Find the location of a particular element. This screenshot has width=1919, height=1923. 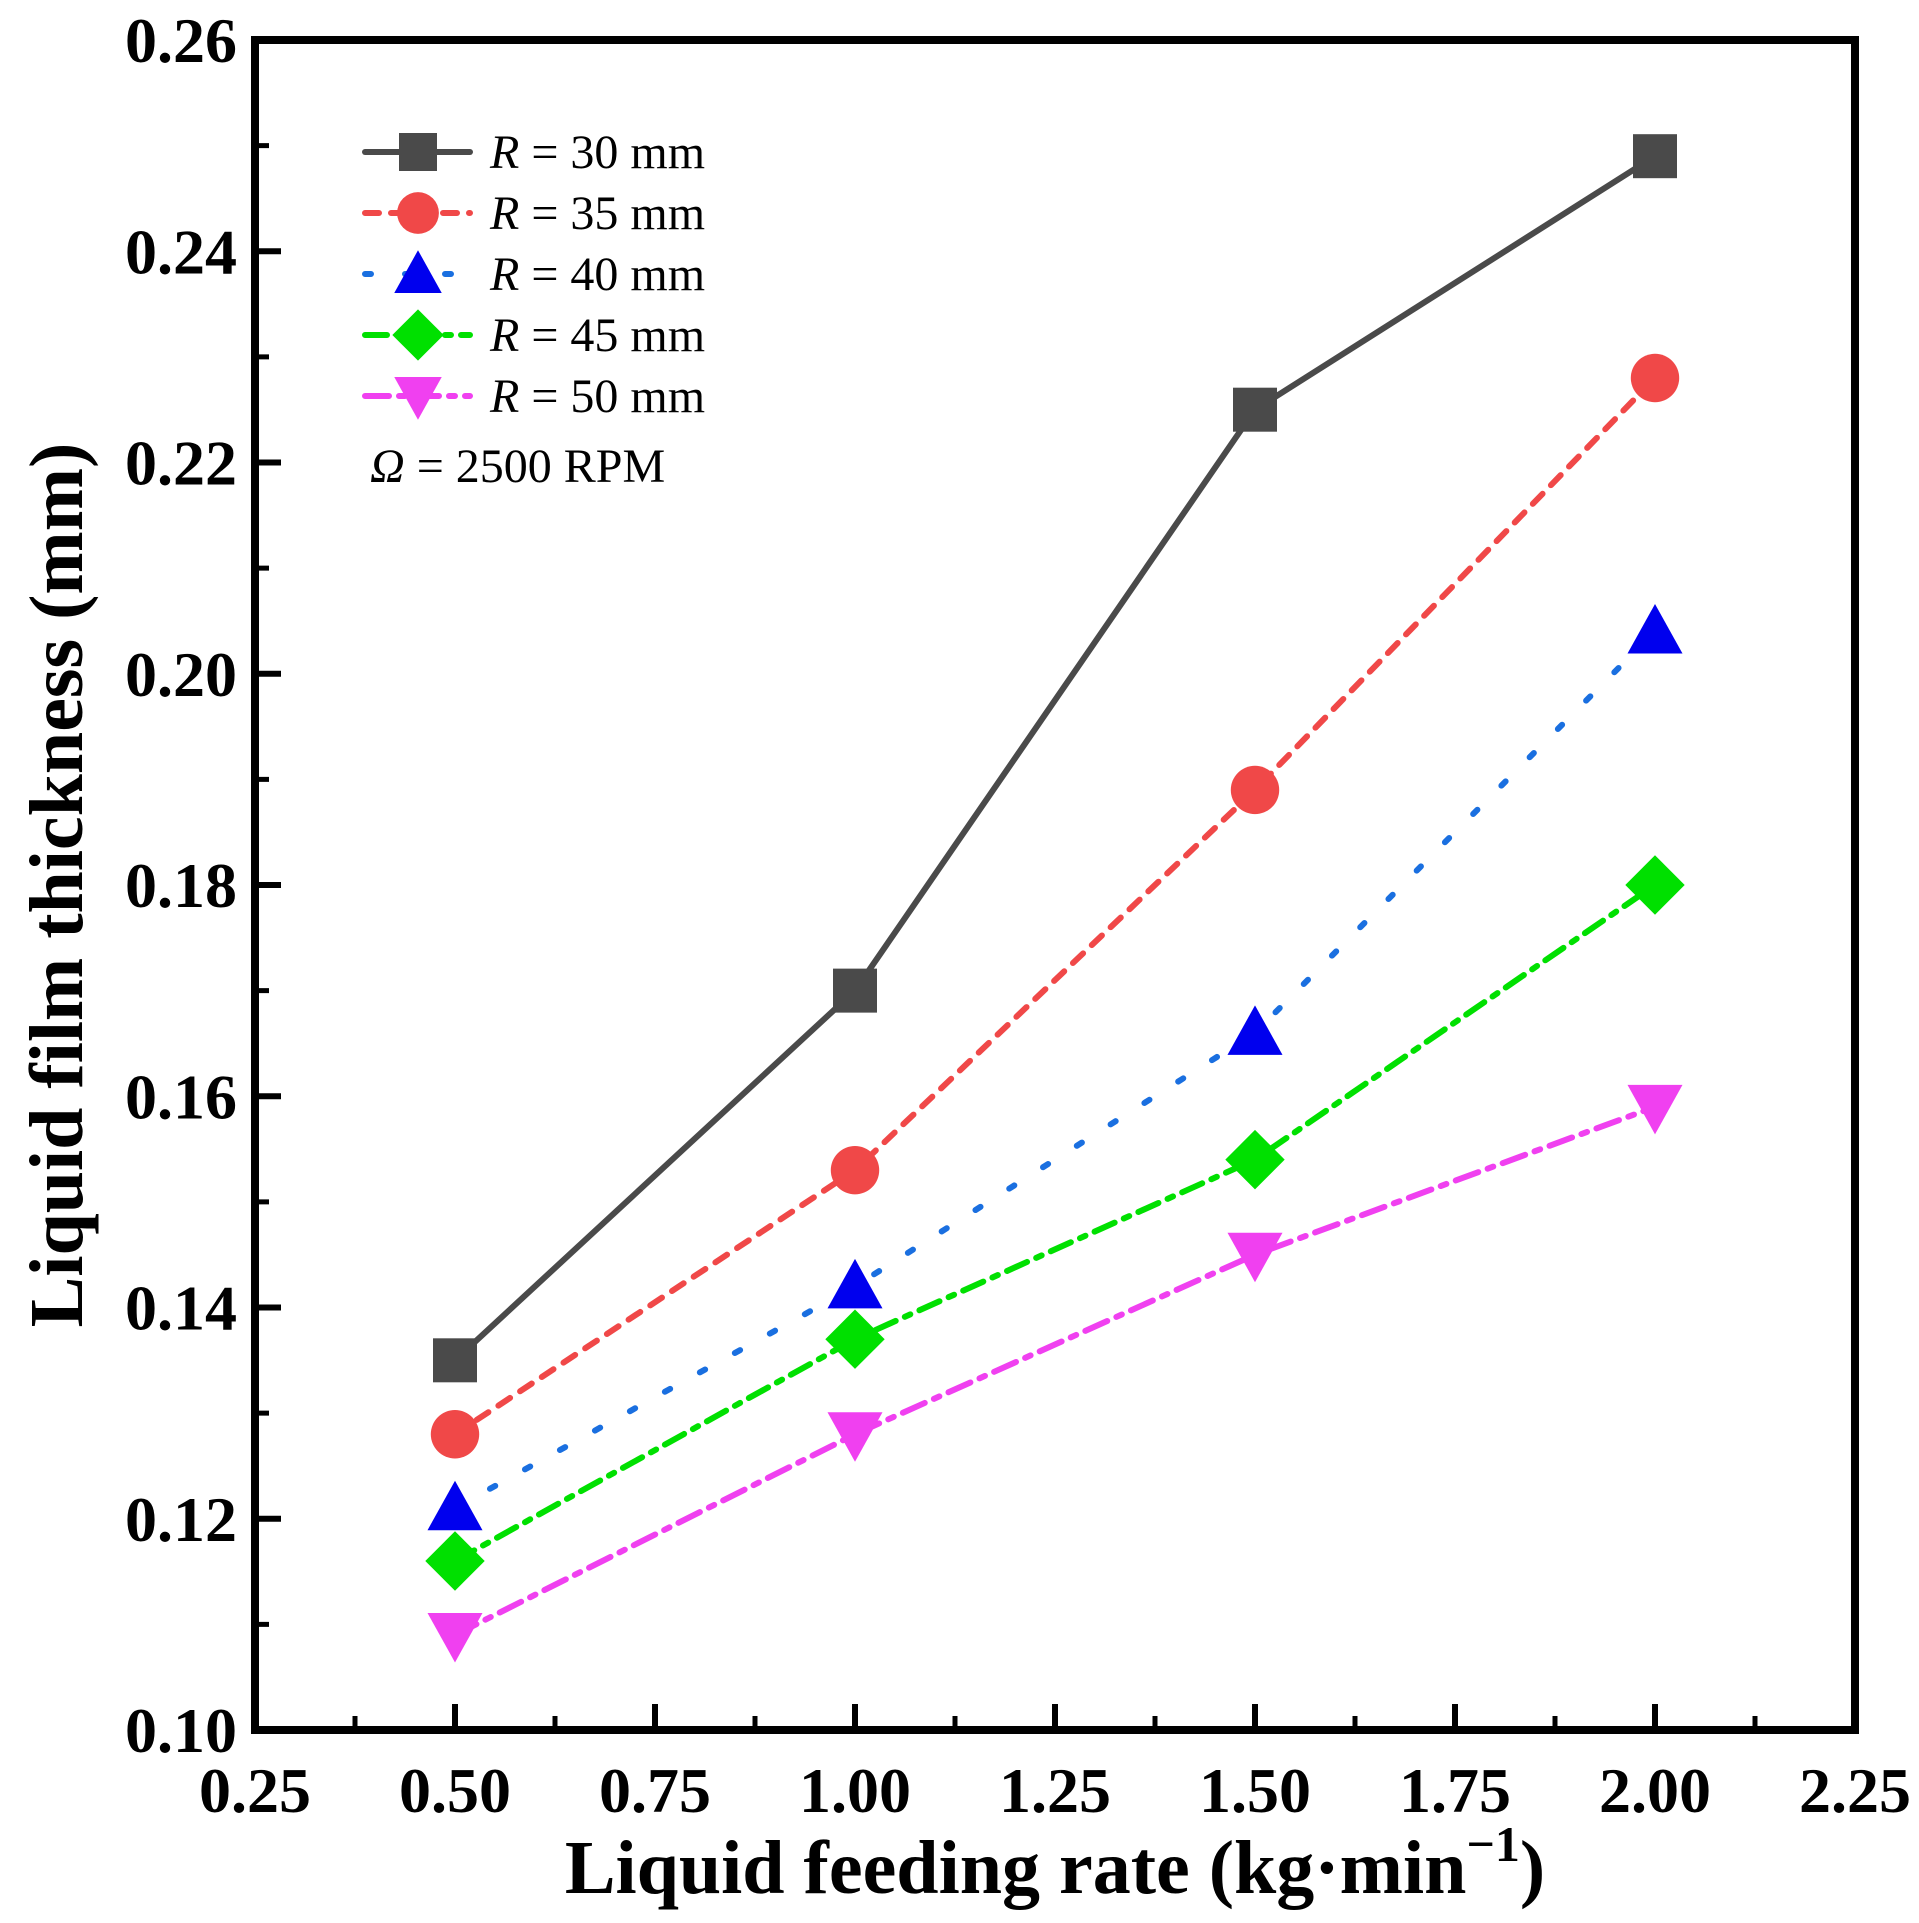

legend-marker-triangle-down is located at coordinates (418, 398).